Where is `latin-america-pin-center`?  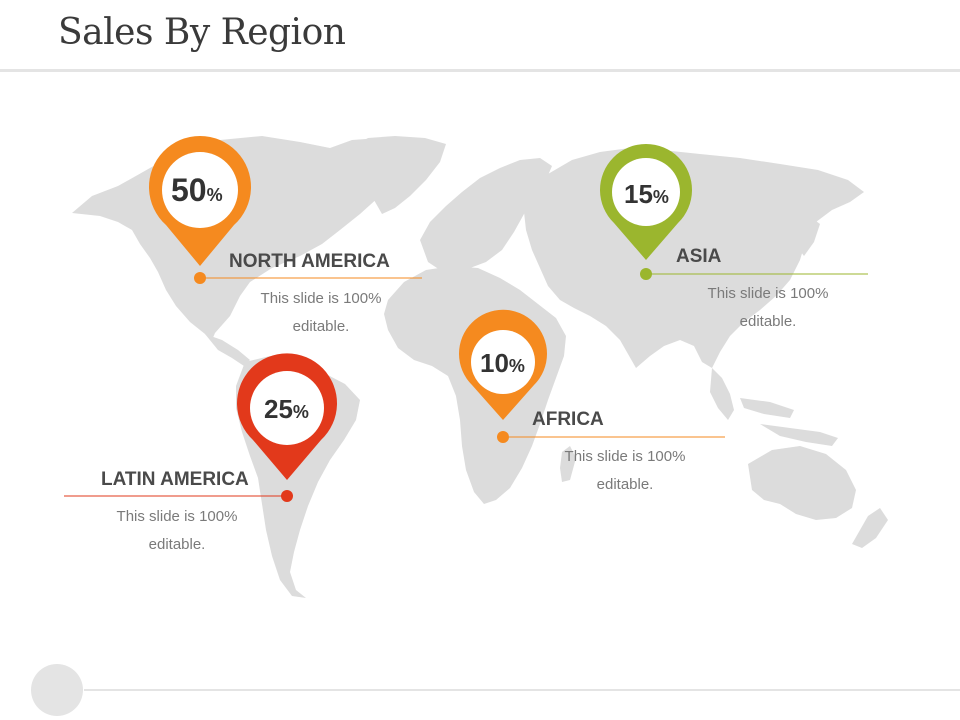 latin-america-pin-center is located at coordinates (287, 408).